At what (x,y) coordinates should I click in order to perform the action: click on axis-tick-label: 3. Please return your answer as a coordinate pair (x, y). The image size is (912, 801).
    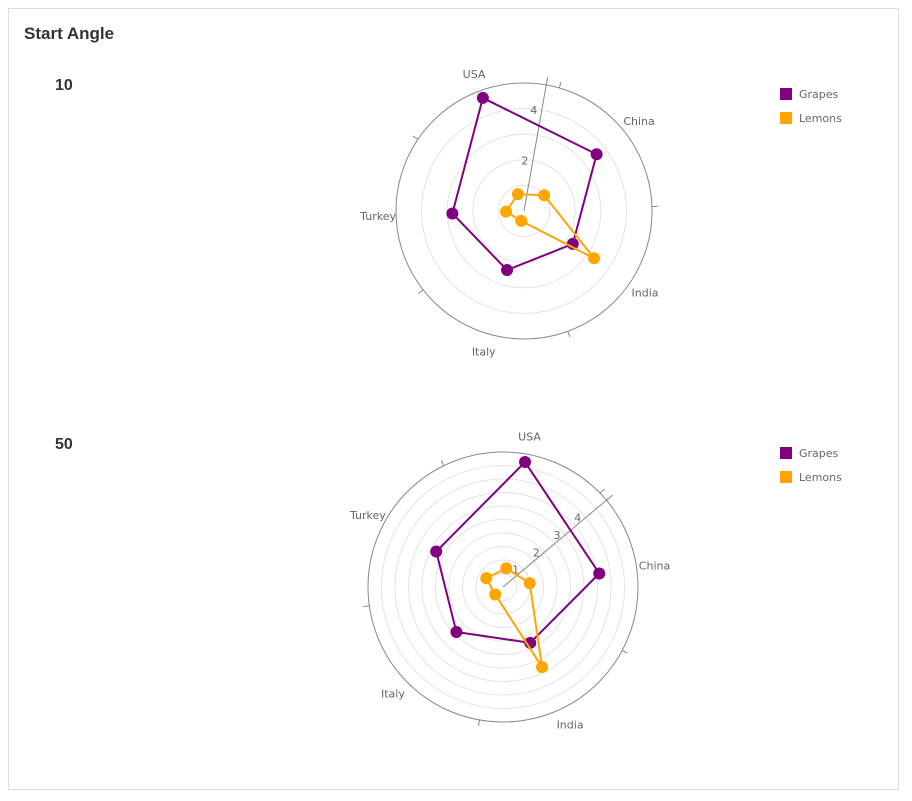
    Looking at the image, I should click on (557, 535).